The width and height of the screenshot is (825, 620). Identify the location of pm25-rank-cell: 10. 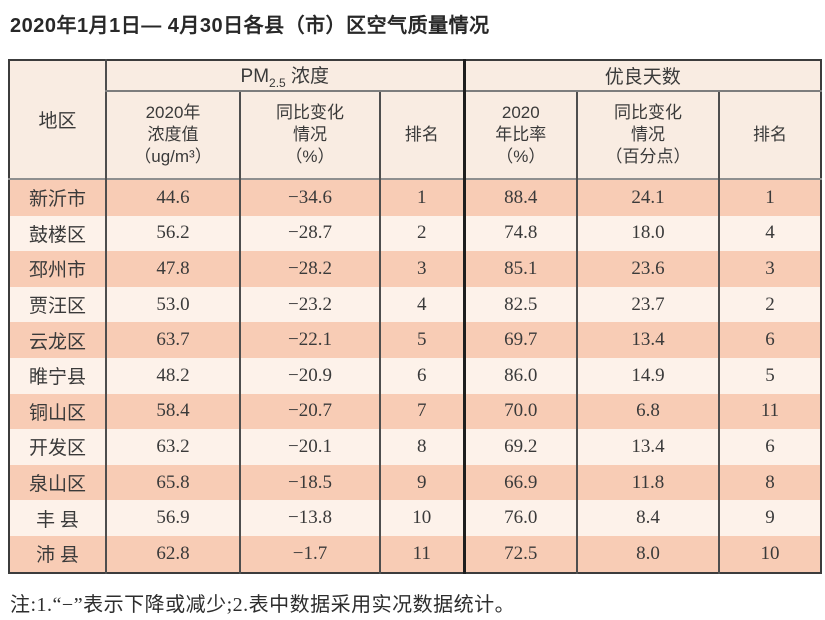
(421, 518).